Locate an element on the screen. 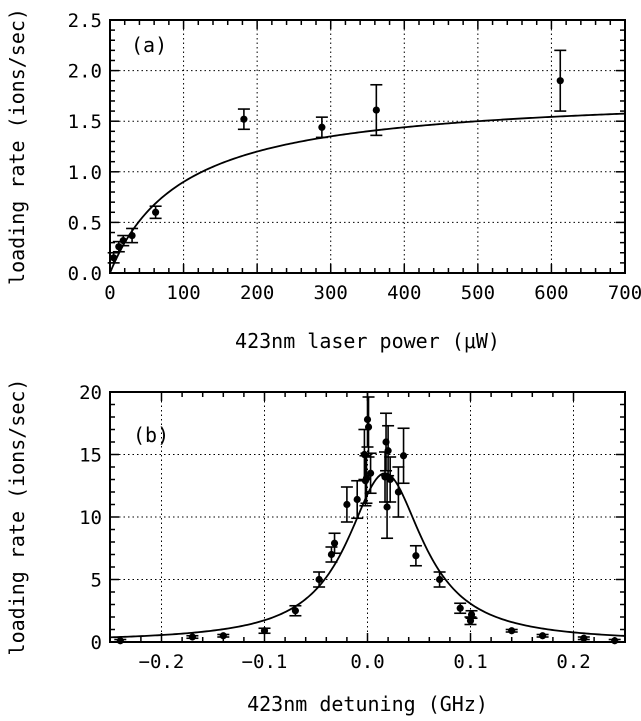 The image size is (641, 721). y-tick-label: 2.5 is located at coordinates (85, 21).